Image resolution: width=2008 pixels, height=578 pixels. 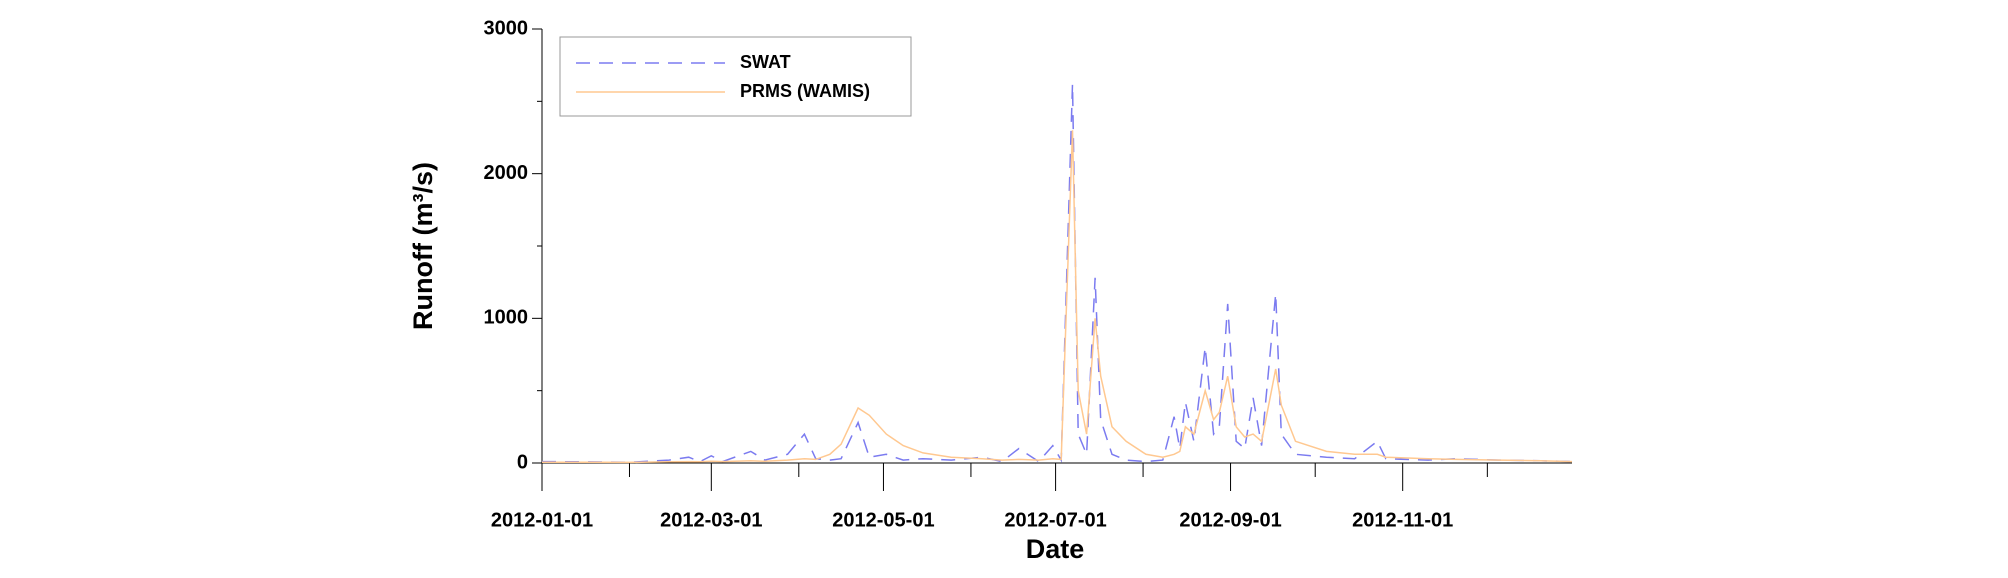 I want to click on legend-label: SWAT, so click(x=765, y=62).